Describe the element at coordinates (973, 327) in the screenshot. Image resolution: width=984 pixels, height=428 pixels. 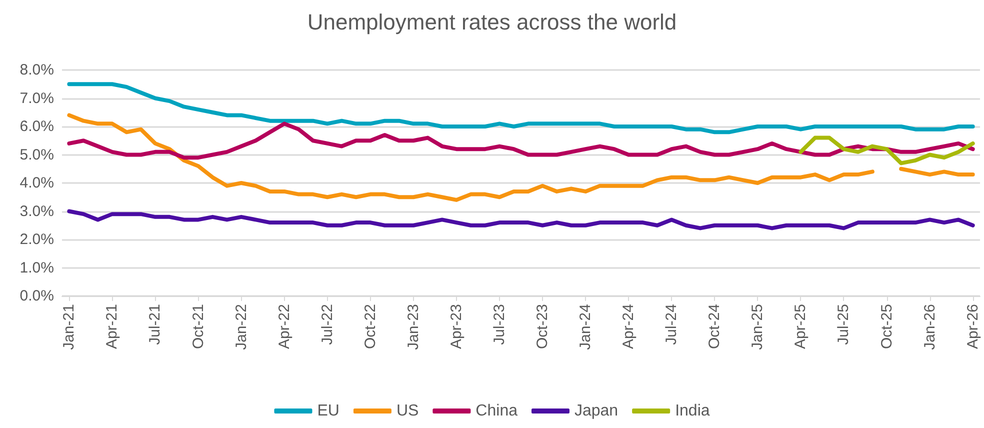
I see `x-tick-label: Apr-26` at that location.